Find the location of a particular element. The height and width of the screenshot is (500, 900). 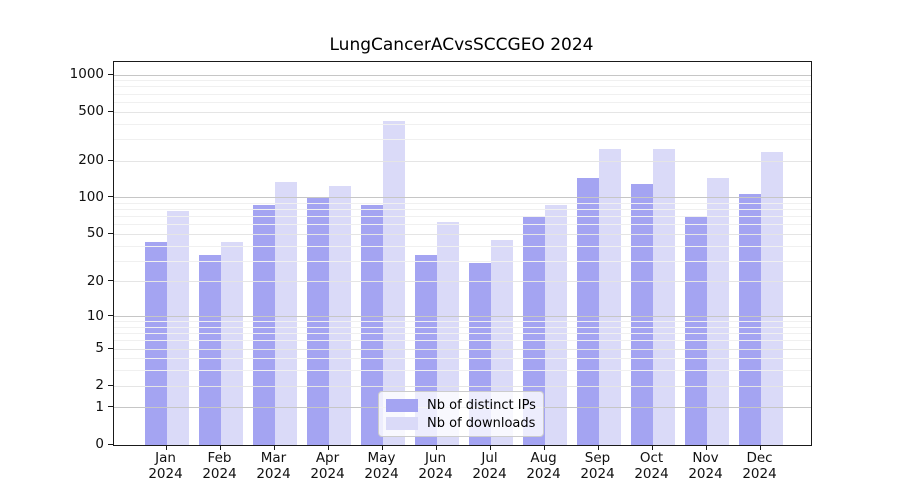

bar-distinct-ips-nov is located at coordinates (695, 330).